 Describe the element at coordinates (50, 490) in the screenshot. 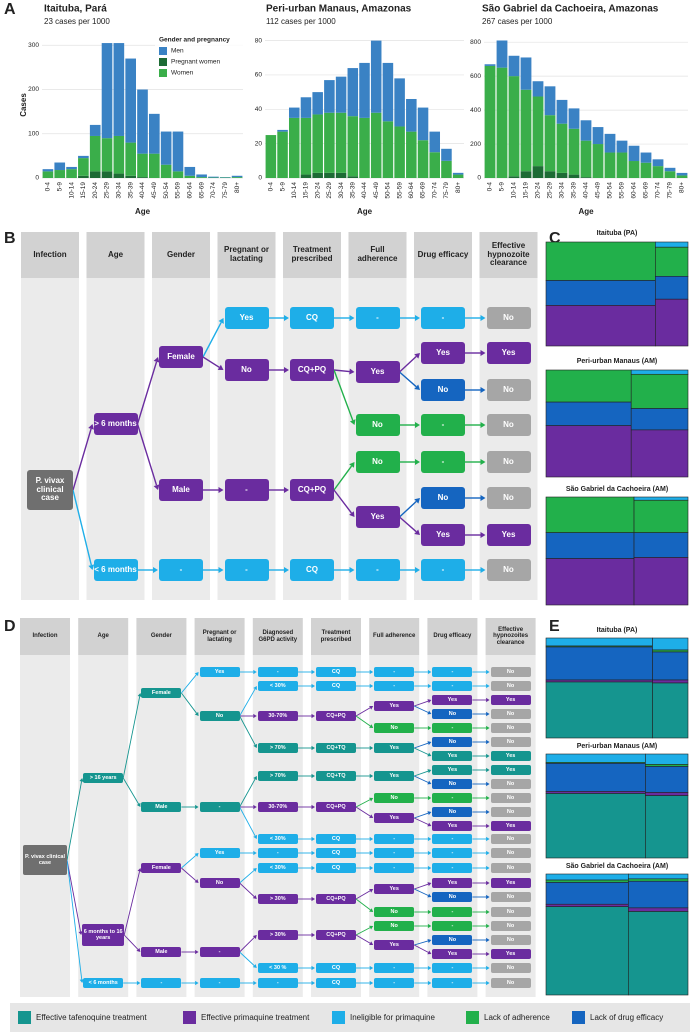

I see `tree-node: P. vivax clinical case` at that location.